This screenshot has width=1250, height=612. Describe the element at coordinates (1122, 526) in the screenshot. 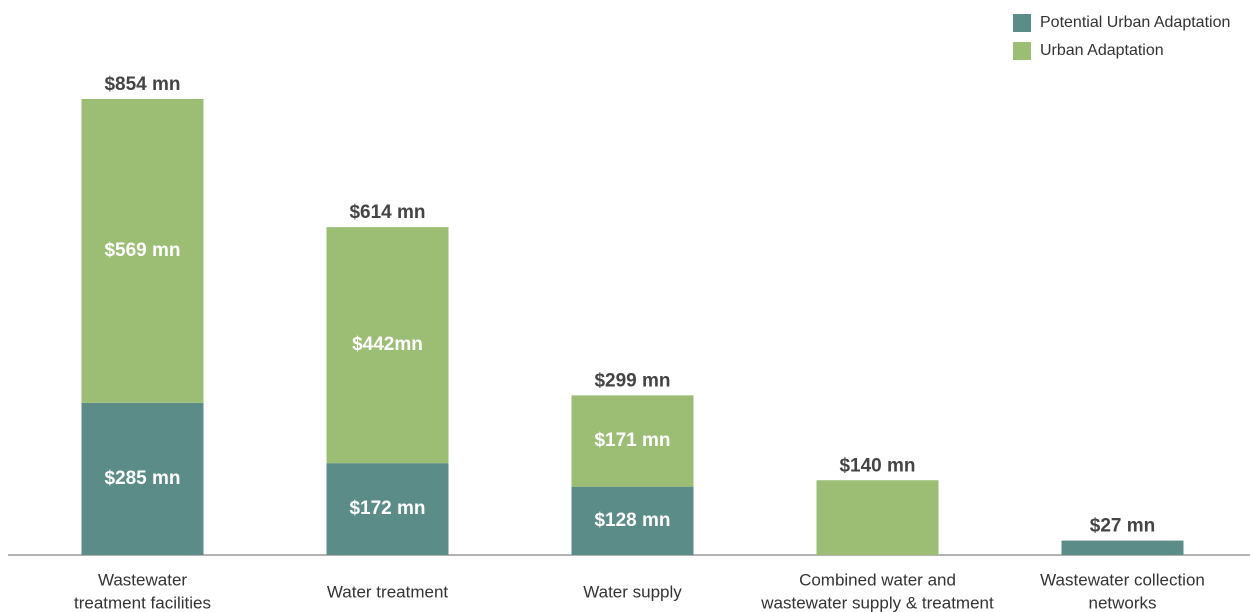

I see `total-label: $27 mn` at that location.